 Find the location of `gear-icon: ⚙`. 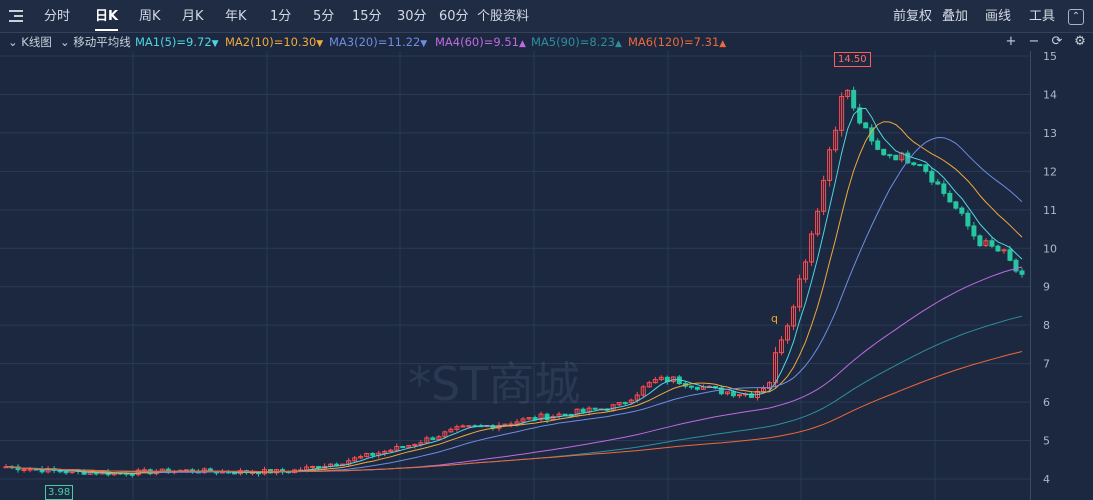

gear-icon: ⚙ is located at coordinates (1080, 41).